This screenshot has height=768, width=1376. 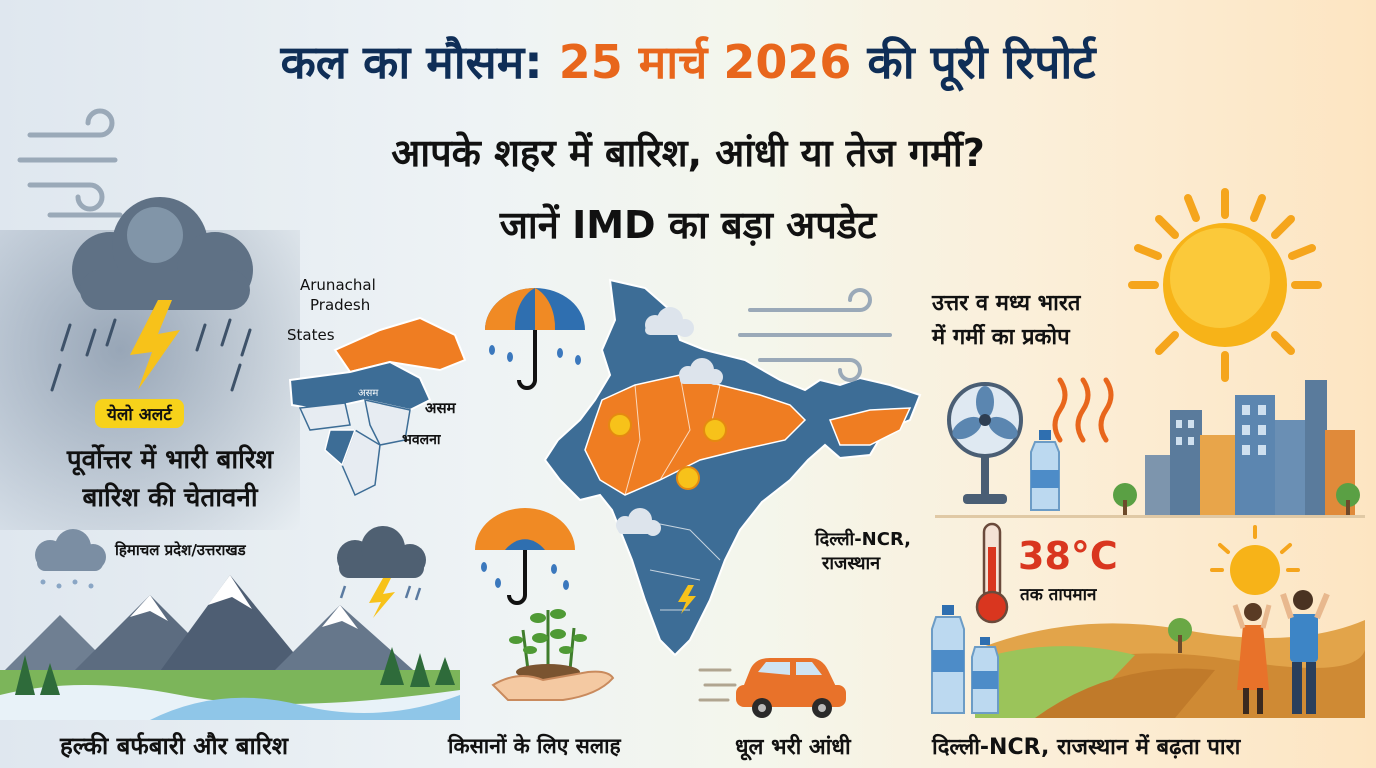 What do you see at coordinates (793, 747) in the screenshot?
I see `dust-caption: धूल भरी आंधी` at bounding box center [793, 747].